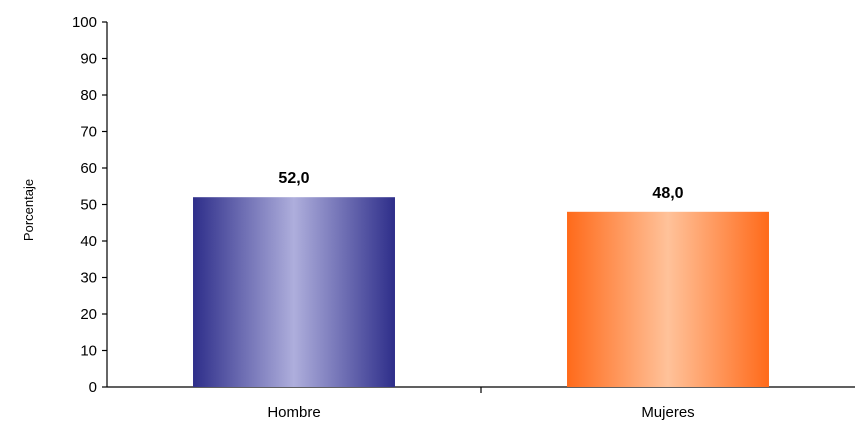 This screenshot has width=859, height=423. I want to click on y-tick-label: 20, so click(88, 314).